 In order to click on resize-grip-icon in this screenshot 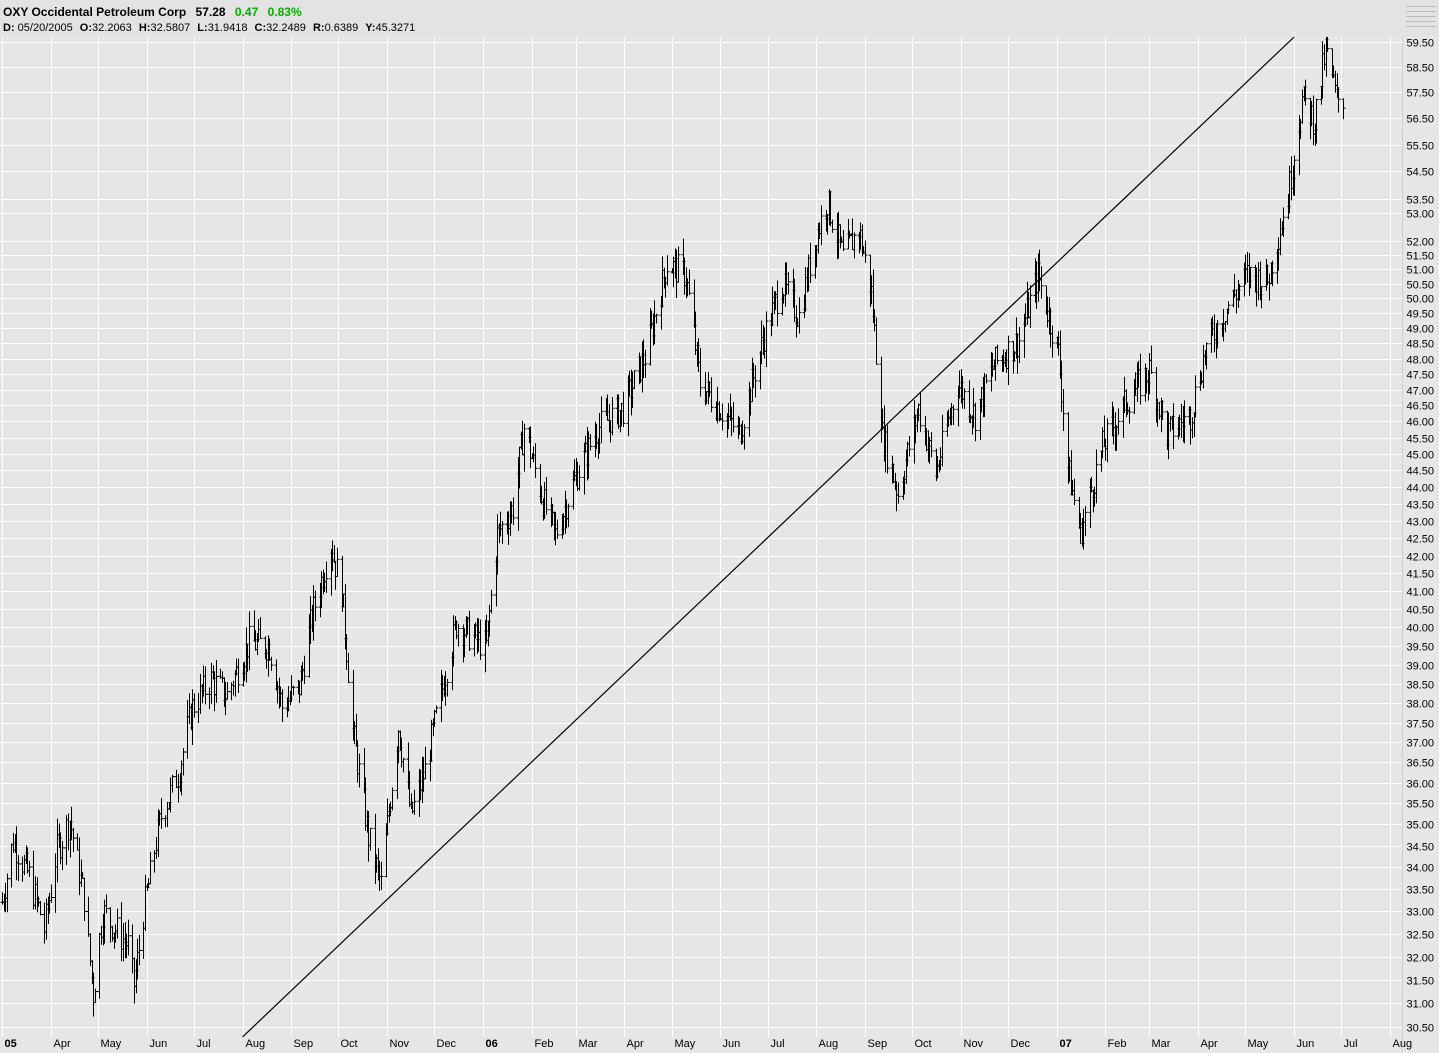, I will do `click(1421, 19)`.